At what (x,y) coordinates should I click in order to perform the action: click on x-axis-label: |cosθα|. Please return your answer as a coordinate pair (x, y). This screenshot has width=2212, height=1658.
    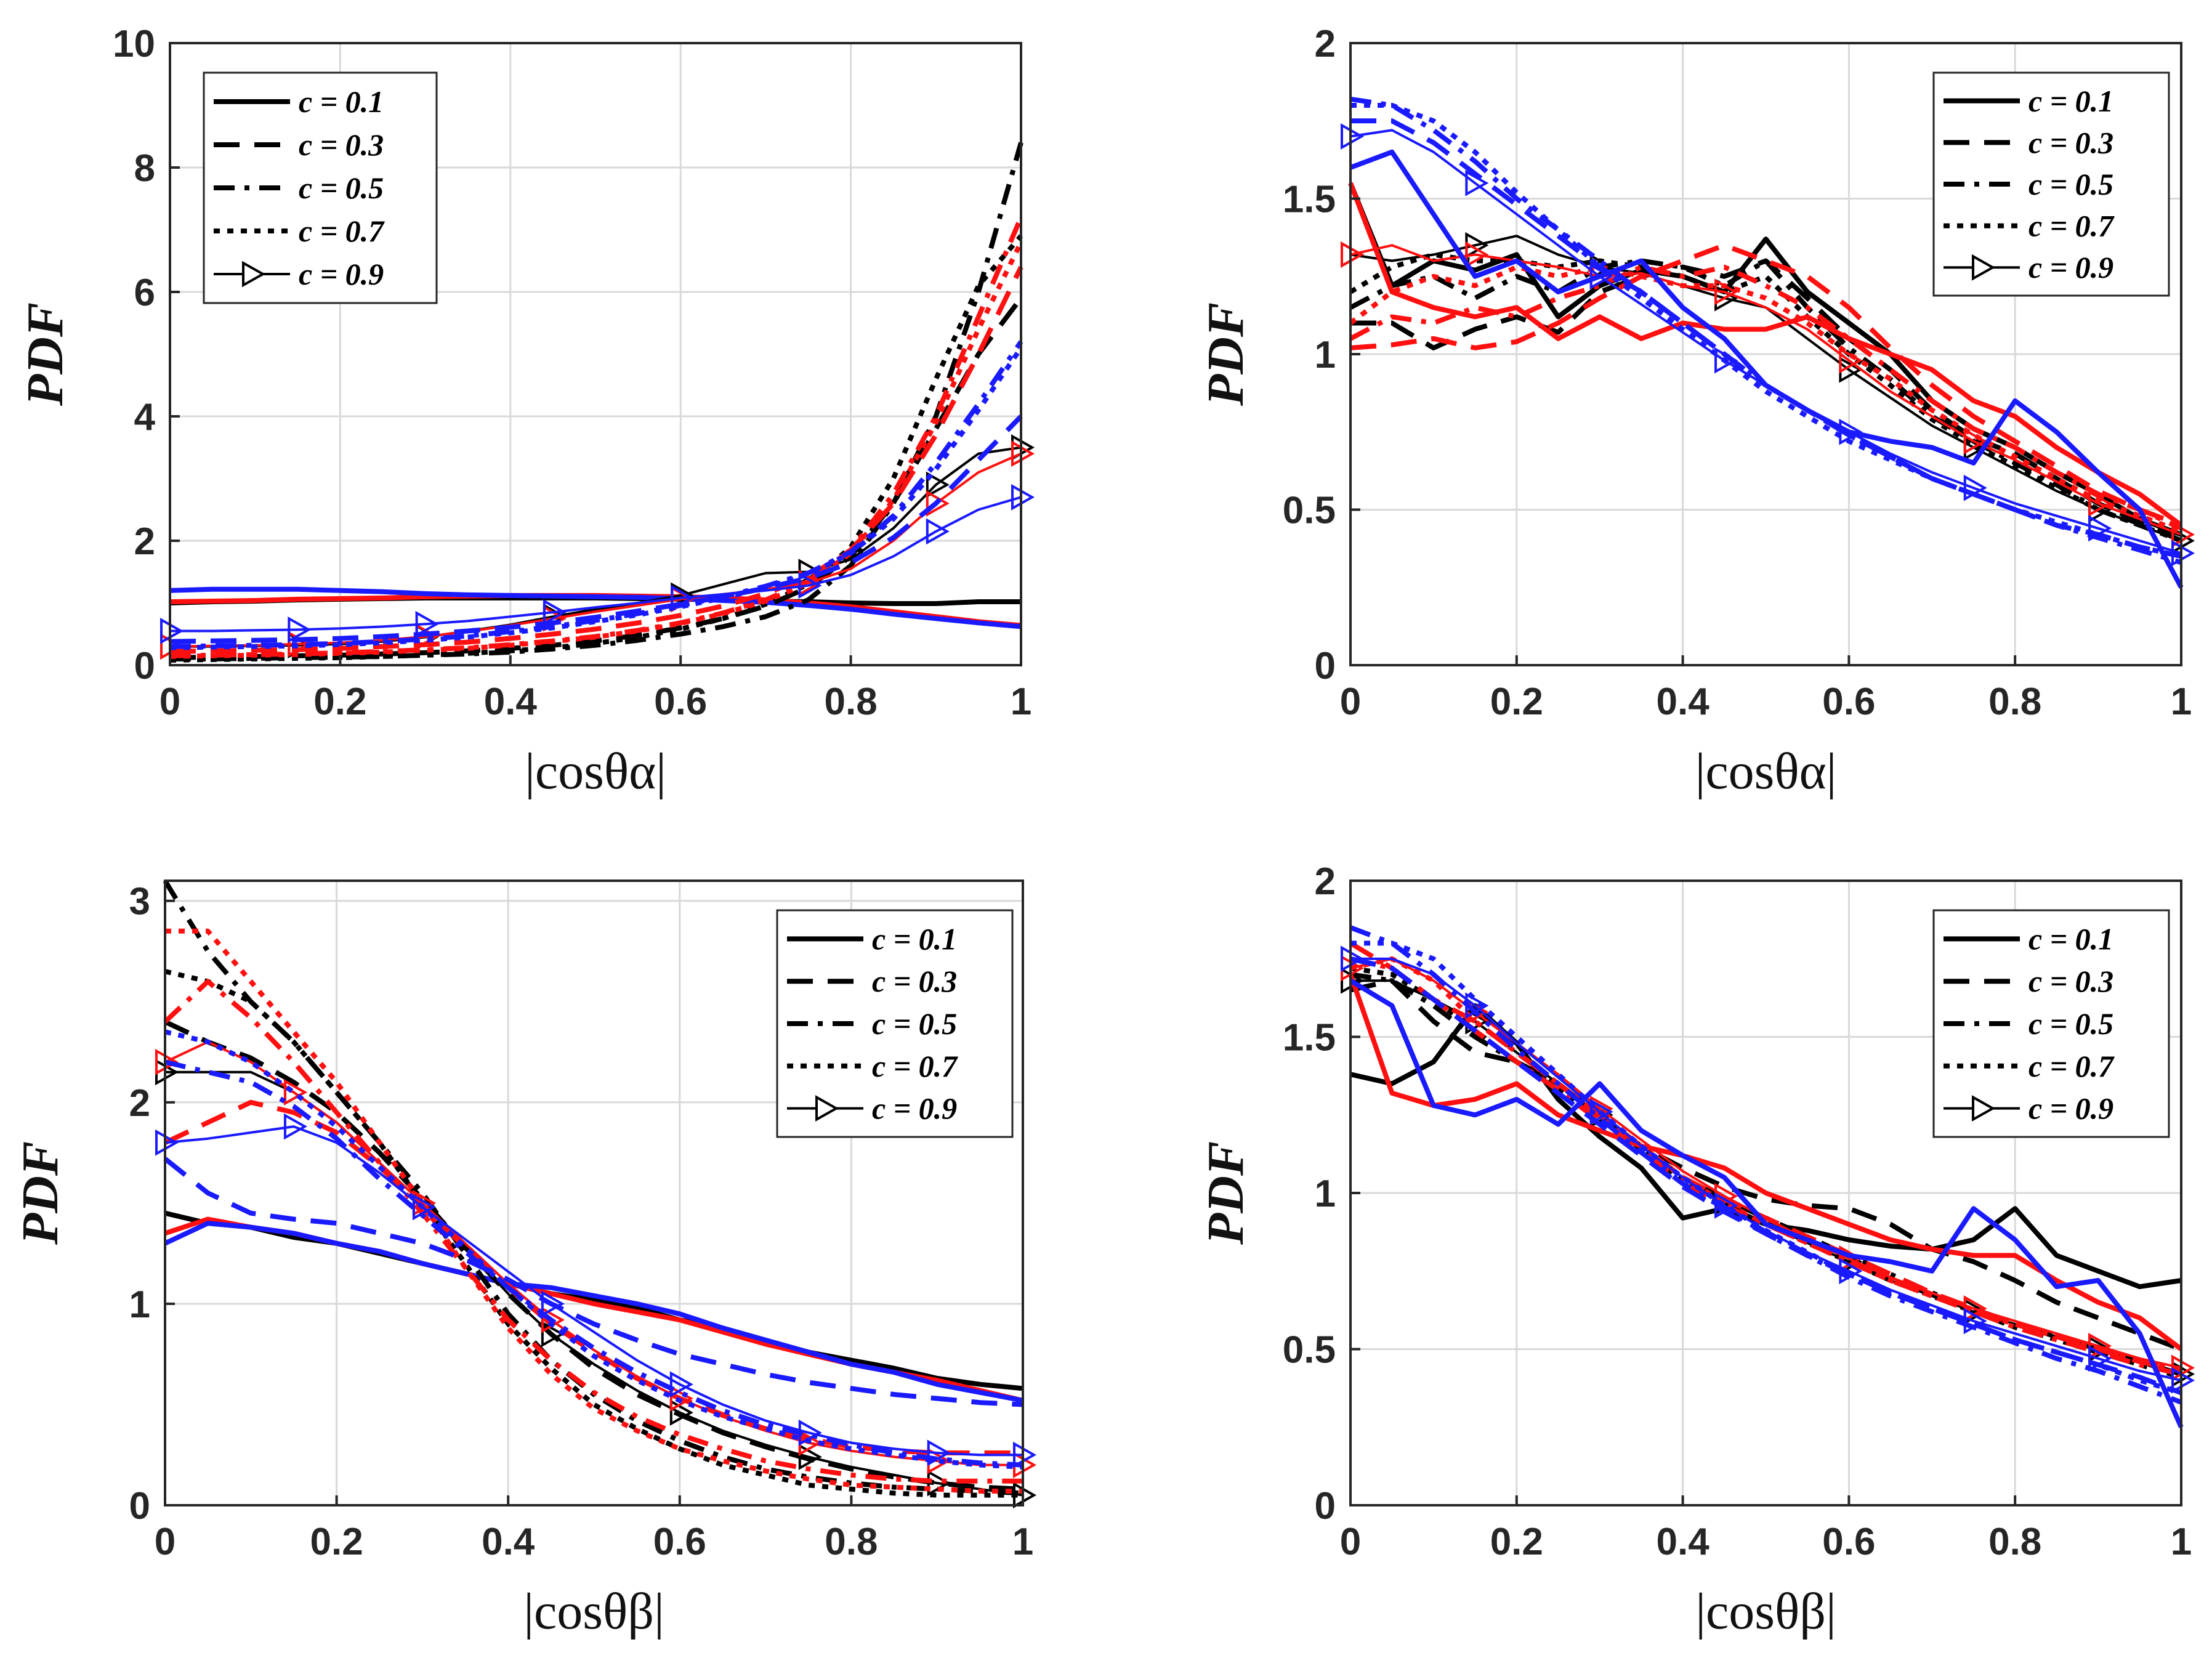
    Looking at the image, I should click on (596, 771).